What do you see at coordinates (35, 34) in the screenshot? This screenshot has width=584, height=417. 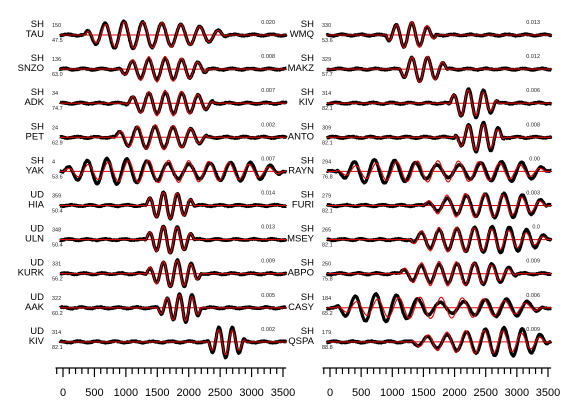 I see `station-label: TAU` at bounding box center [35, 34].